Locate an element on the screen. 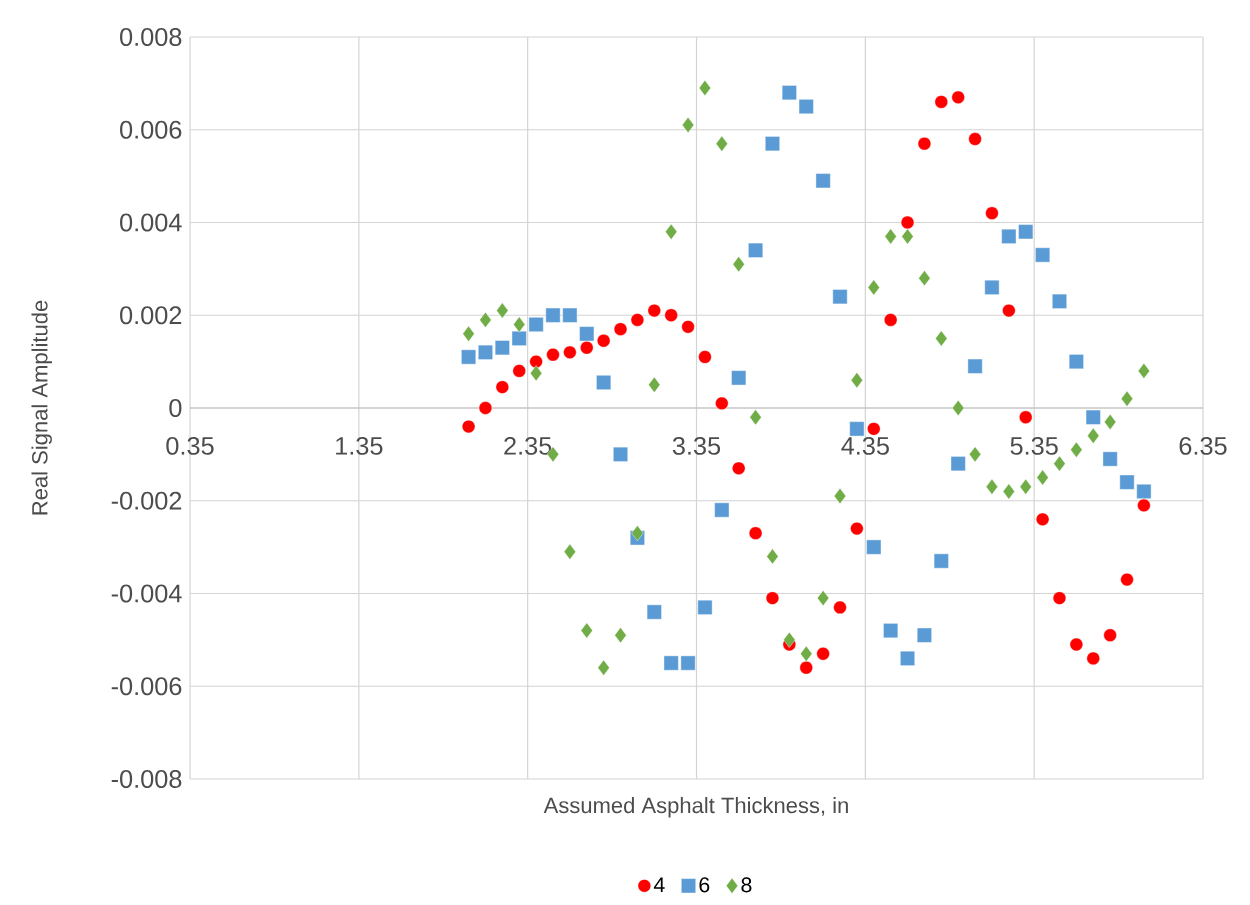  x-tick-label: 2.35 is located at coordinates (528, 445).